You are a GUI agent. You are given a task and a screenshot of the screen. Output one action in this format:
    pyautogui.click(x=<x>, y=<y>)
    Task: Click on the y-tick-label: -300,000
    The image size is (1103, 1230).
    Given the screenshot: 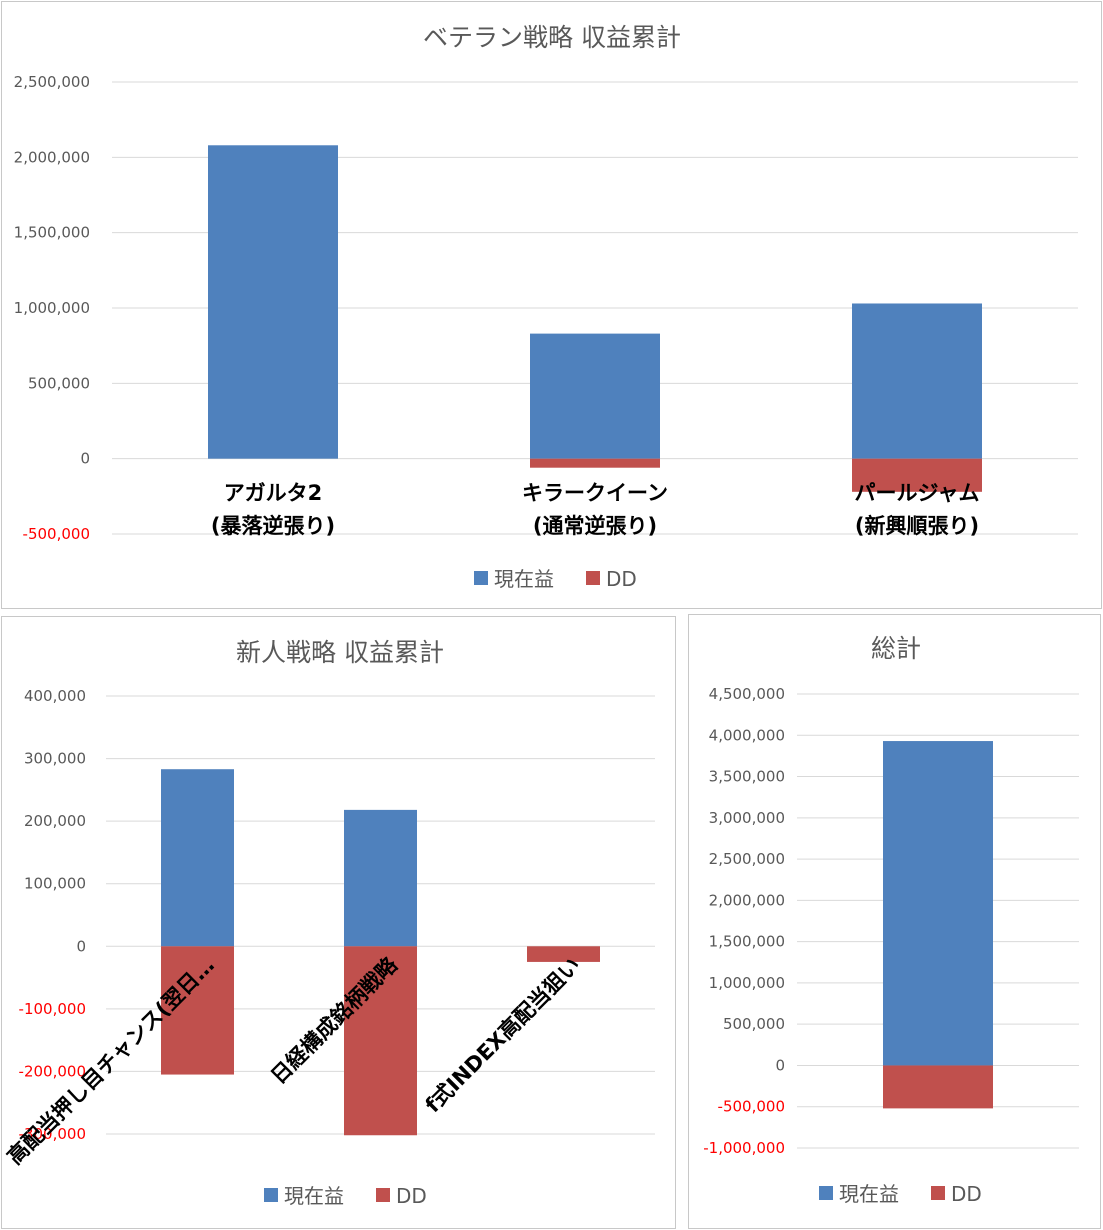 What is the action you would take?
    pyautogui.click(x=52, y=1134)
    